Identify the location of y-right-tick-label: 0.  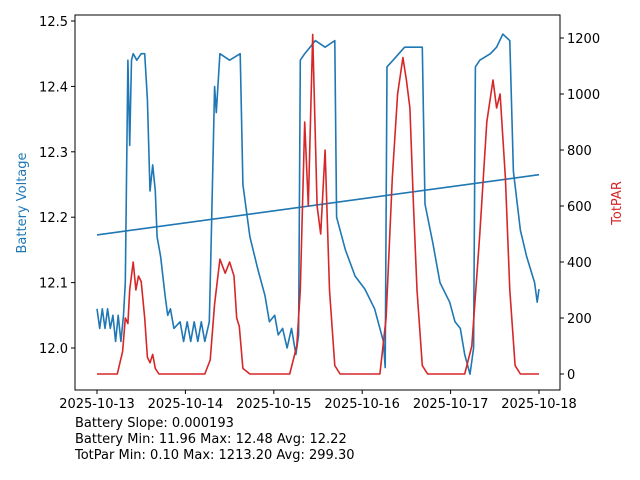
(571, 375).